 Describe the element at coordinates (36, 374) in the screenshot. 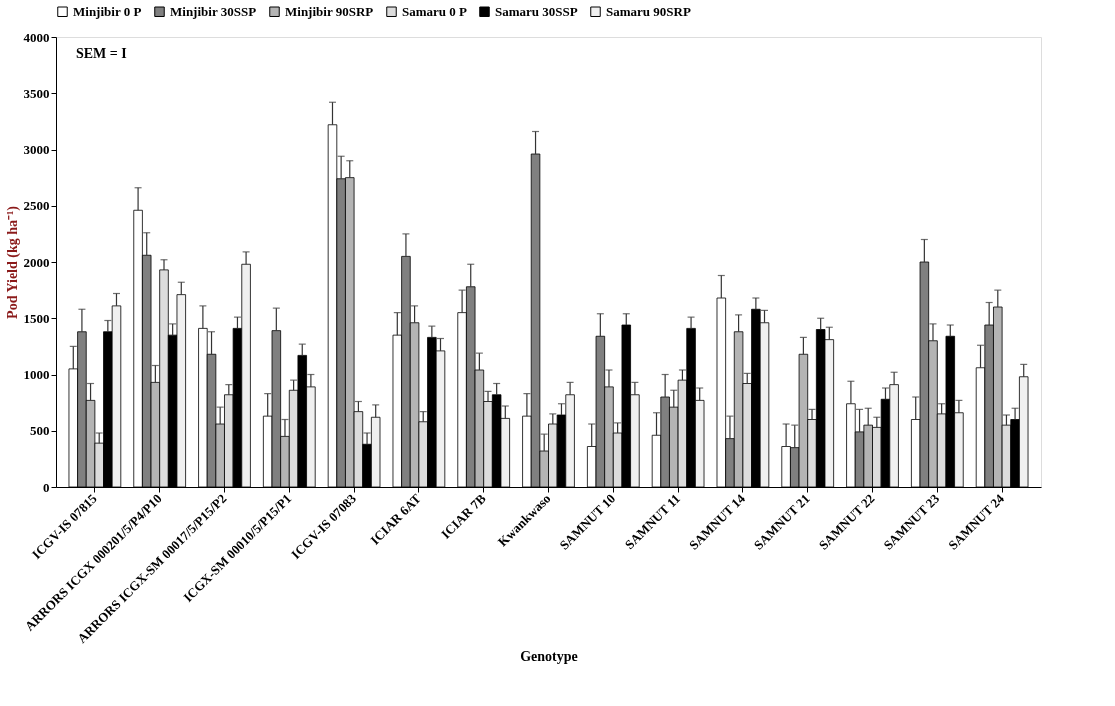

I see `y-tick-label: 1000` at that location.